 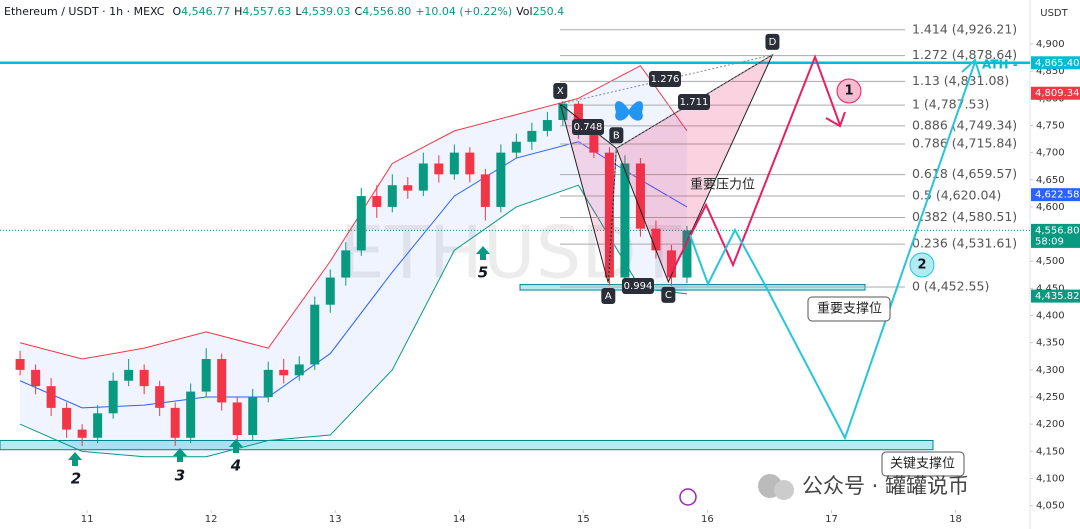 What do you see at coordinates (835, 119) in the screenshot?
I see `arrow-head` at bounding box center [835, 119].